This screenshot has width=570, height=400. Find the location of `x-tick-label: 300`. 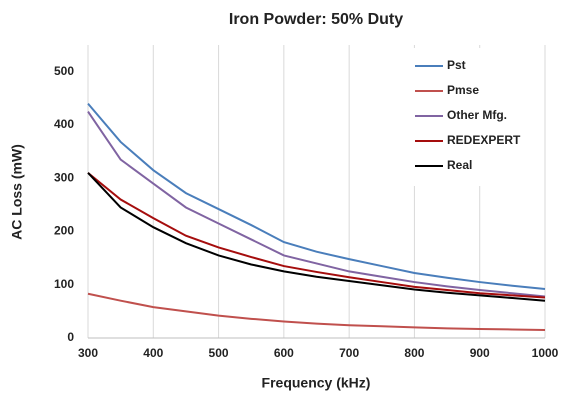

x-tick-label: 300 is located at coordinates (88, 353).